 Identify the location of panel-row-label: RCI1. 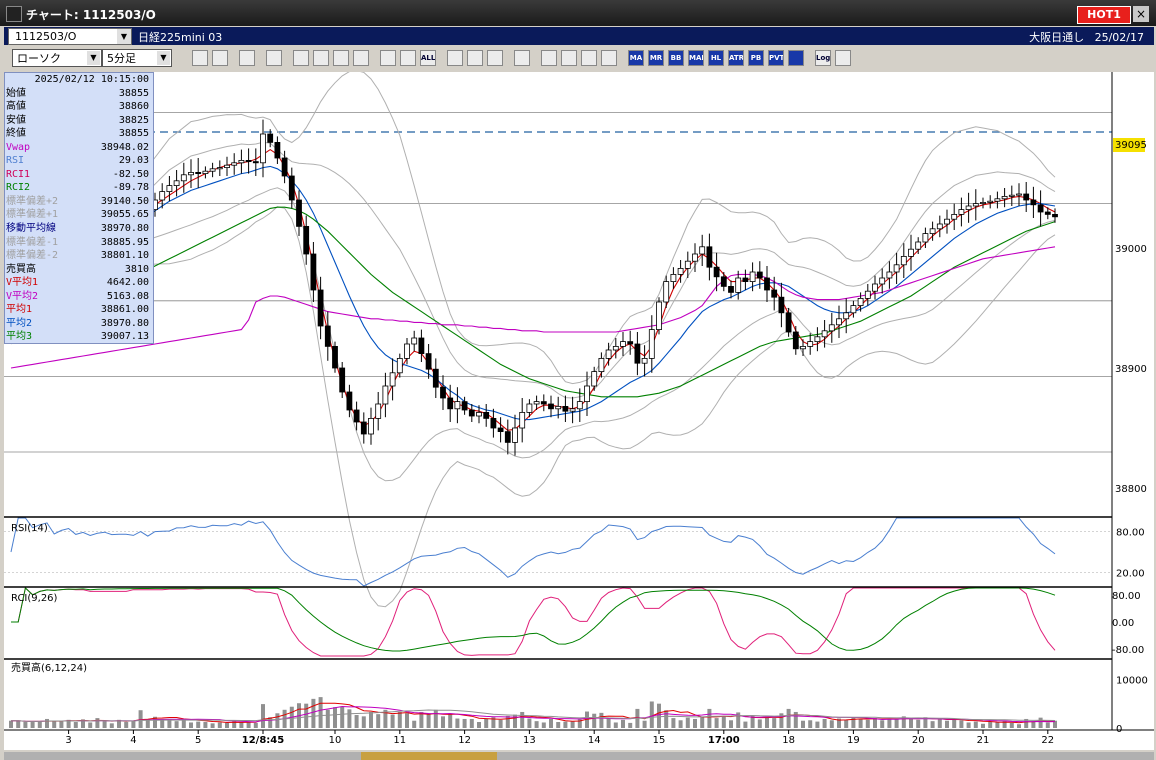
(18, 174).